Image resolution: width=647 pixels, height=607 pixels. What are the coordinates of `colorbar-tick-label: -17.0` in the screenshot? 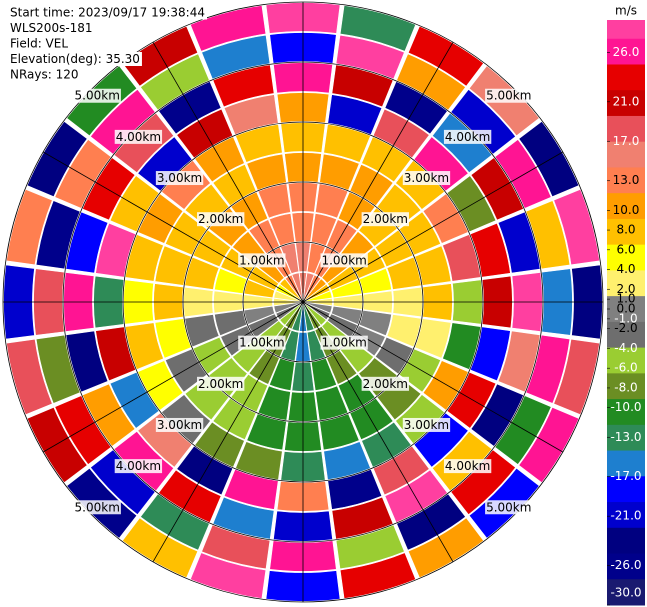 It's located at (625, 476).